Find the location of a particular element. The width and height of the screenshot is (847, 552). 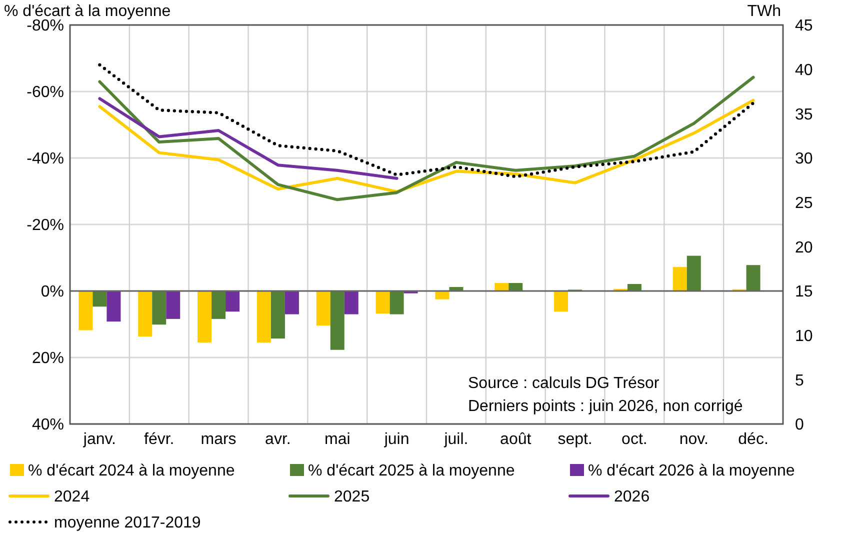

x-tick-label: août is located at coordinates (516, 439).